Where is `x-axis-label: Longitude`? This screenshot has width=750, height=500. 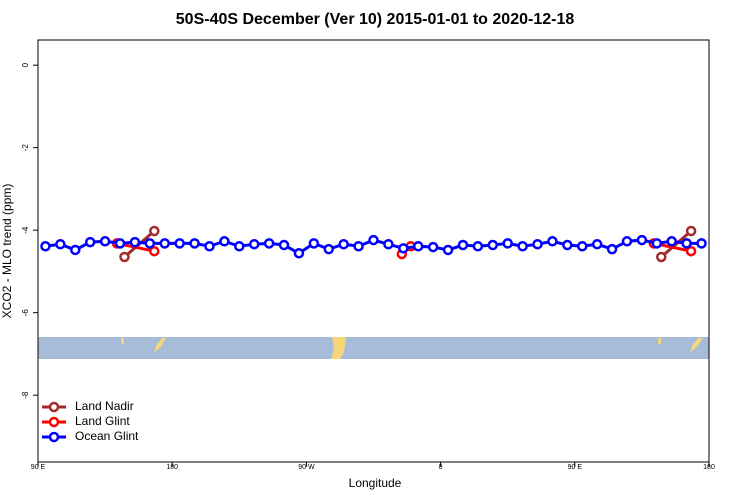 x-axis-label: Longitude is located at coordinates (375, 483).